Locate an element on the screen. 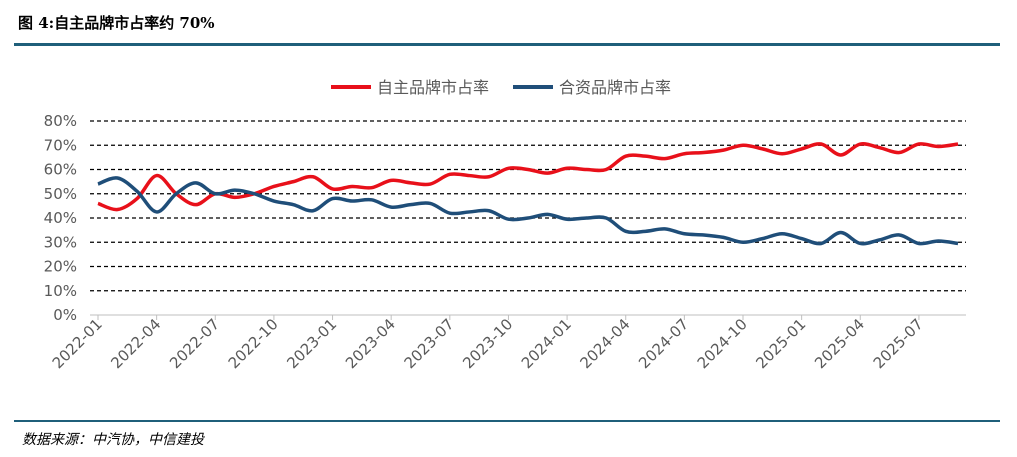 Image resolution: width=1017 pixels, height=457 pixels. legend-label-jv: 合资品牌市占率 is located at coordinates (615, 87).